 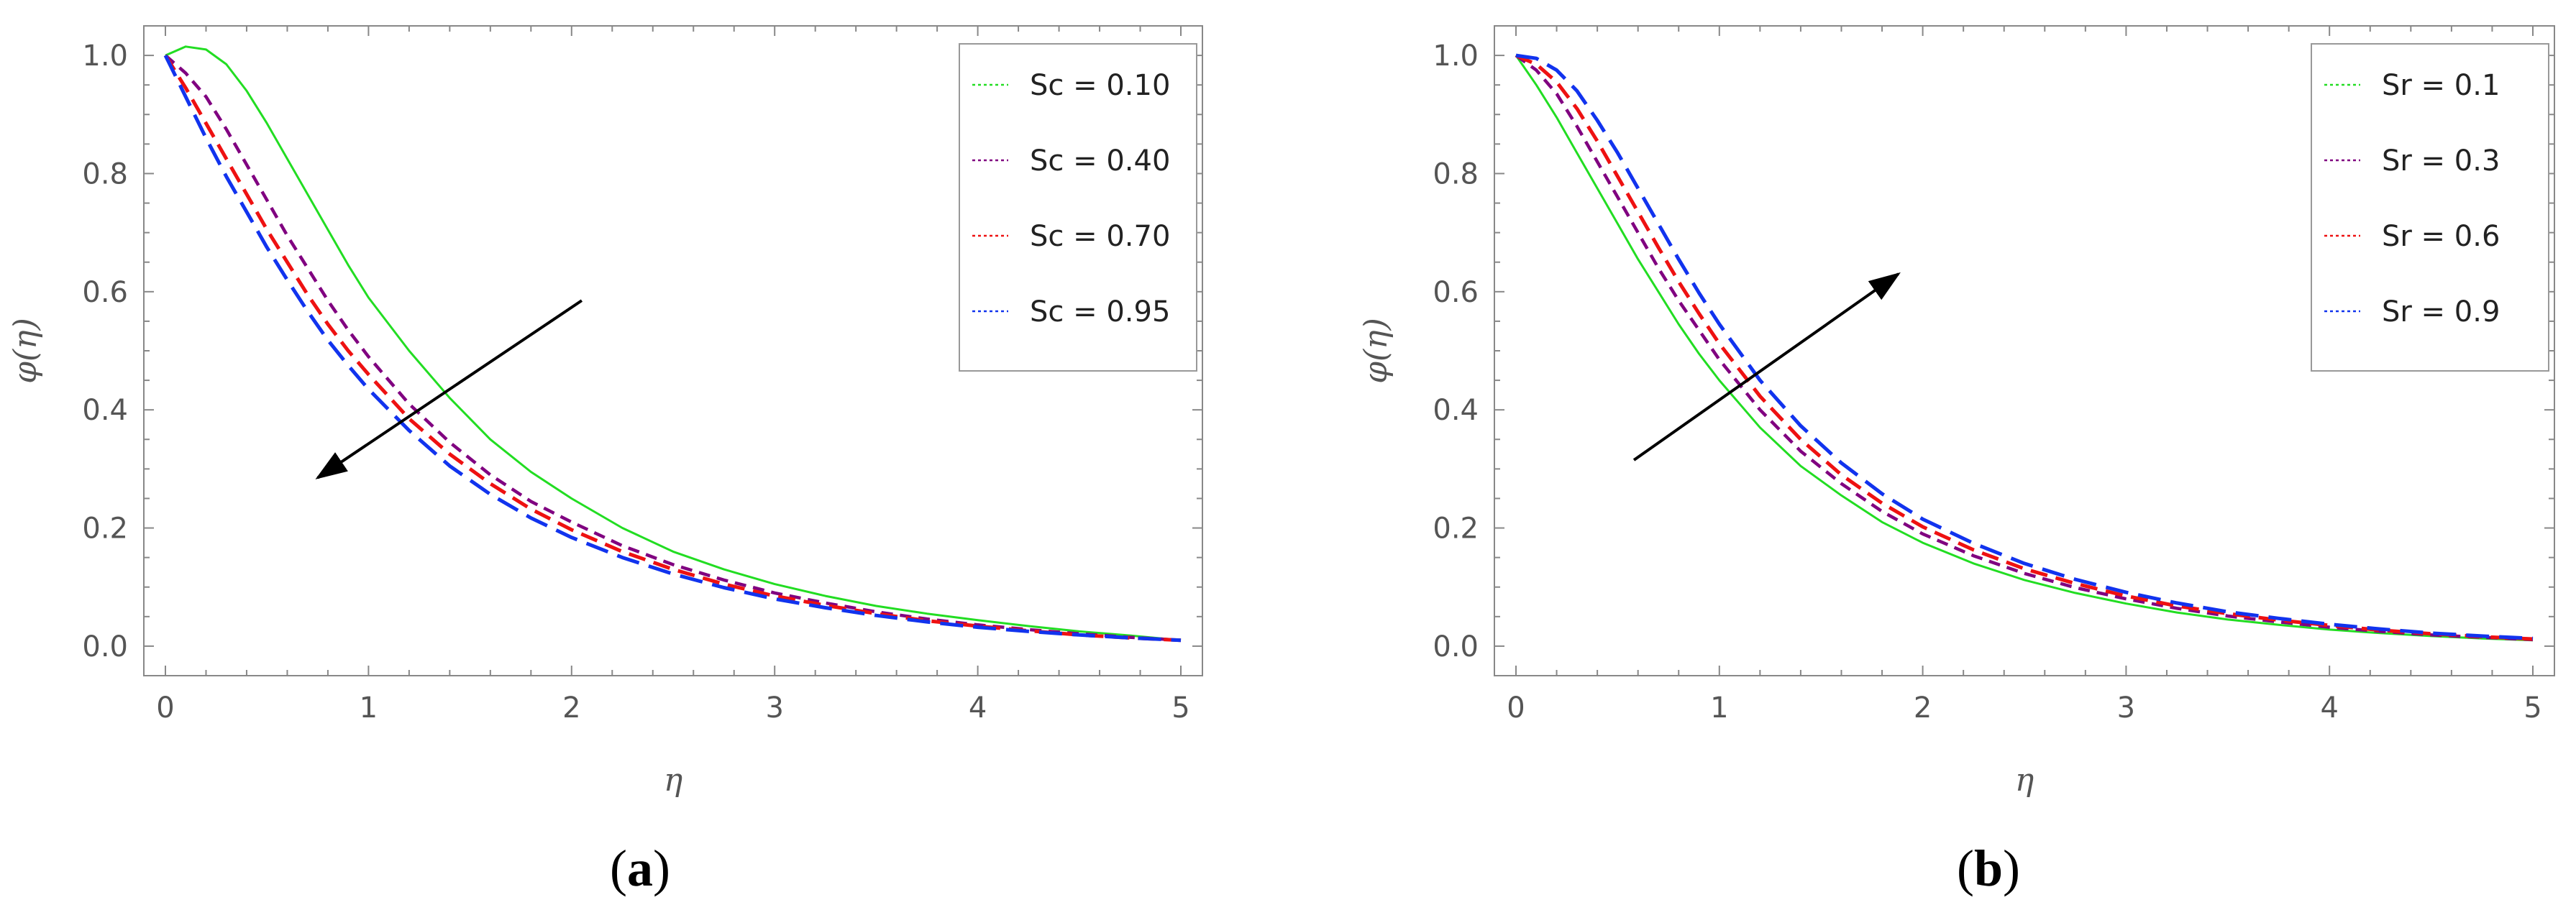 What do you see at coordinates (2441, 236) in the screenshot?
I see `legend-label-2: Sr = 0.6` at bounding box center [2441, 236].